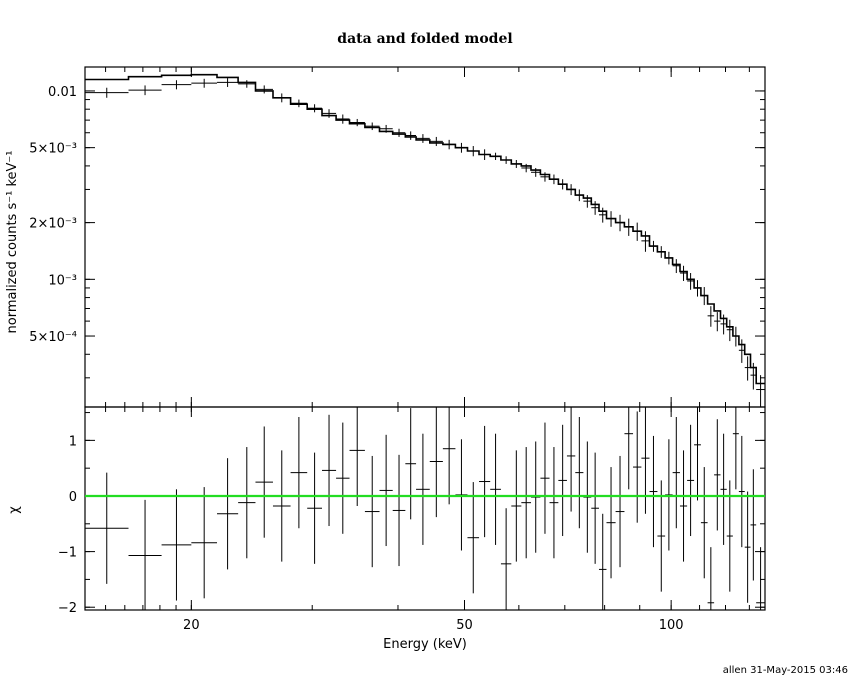  What do you see at coordinates (785, 670) in the screenshot?
I see `footer-stamp: allen 31-May-2015 03:46` at bounding box center [785, 670].